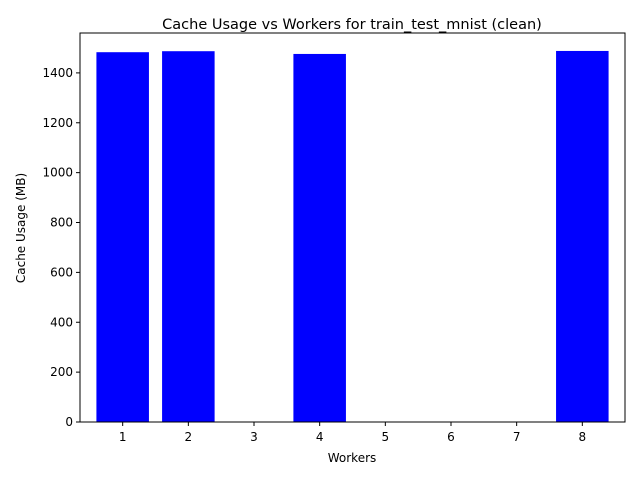 The height and width of the screenshot is (480, 640). I want to click on y-axis: 0 200 400 600 800 1000 1200 1400, so click(61, 247).